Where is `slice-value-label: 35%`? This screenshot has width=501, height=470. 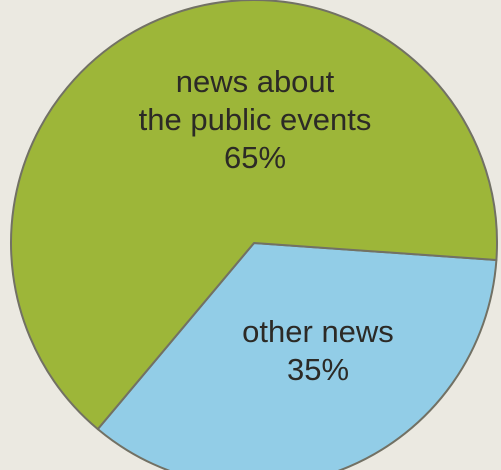
slice-value-label: 35% is located at coordinates (318, 369).